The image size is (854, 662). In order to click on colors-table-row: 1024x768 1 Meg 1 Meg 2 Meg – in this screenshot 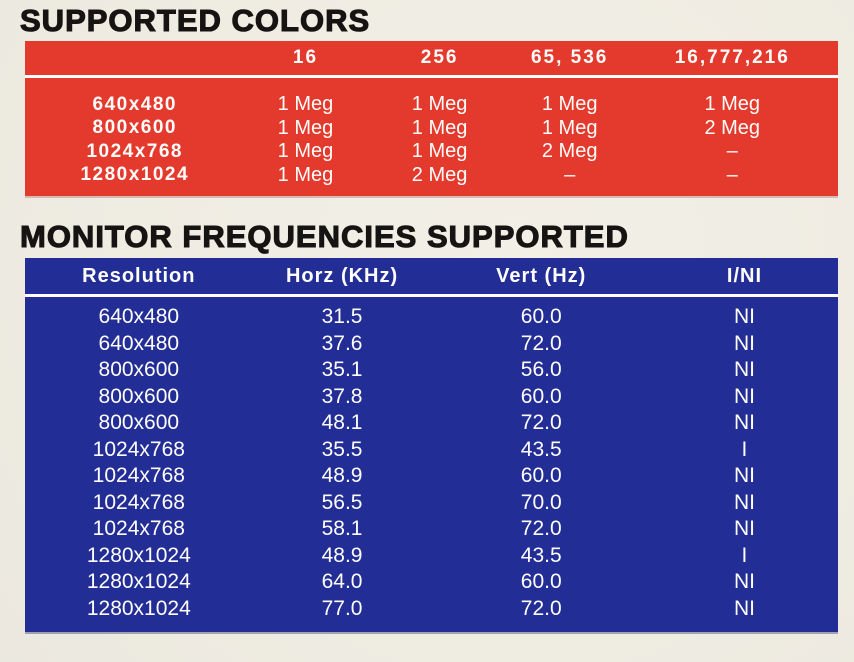, I will do `click(431, 152)`.